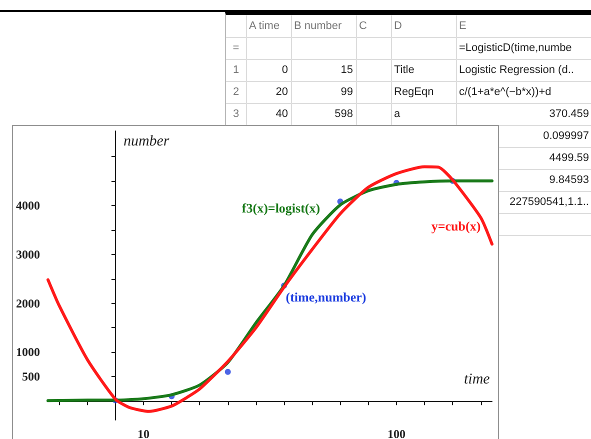 Image resolution: width=591 pixels, height=439 pixels. What do you see at coordinates (326, 297) in the screenshot?
I see `annotation: (time,number)` at bounding box center [326, 297].